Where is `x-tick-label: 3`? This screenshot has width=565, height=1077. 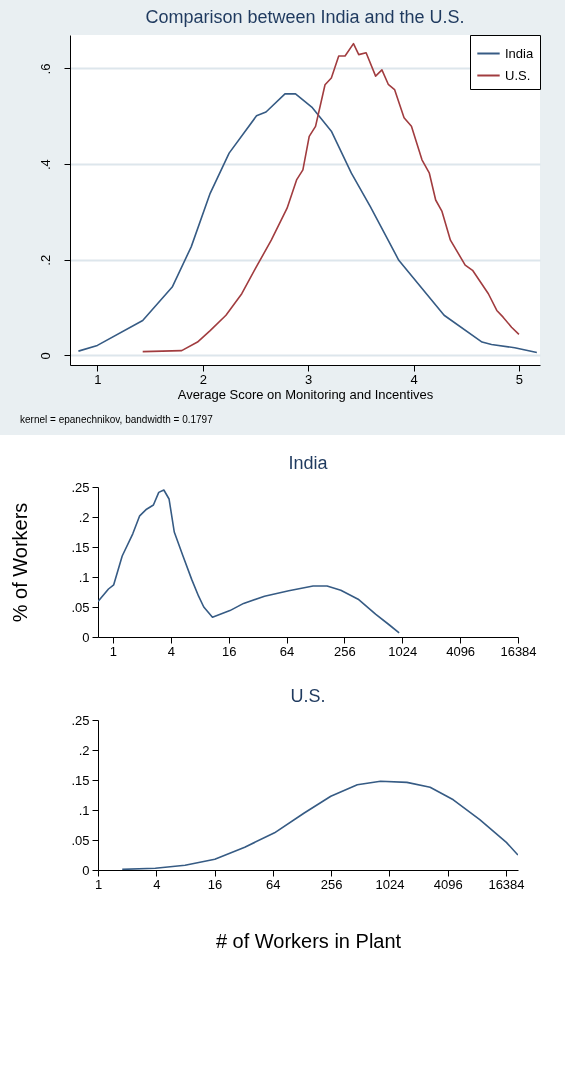 x-tick-label: 3 is located at coordinates (309, 379).